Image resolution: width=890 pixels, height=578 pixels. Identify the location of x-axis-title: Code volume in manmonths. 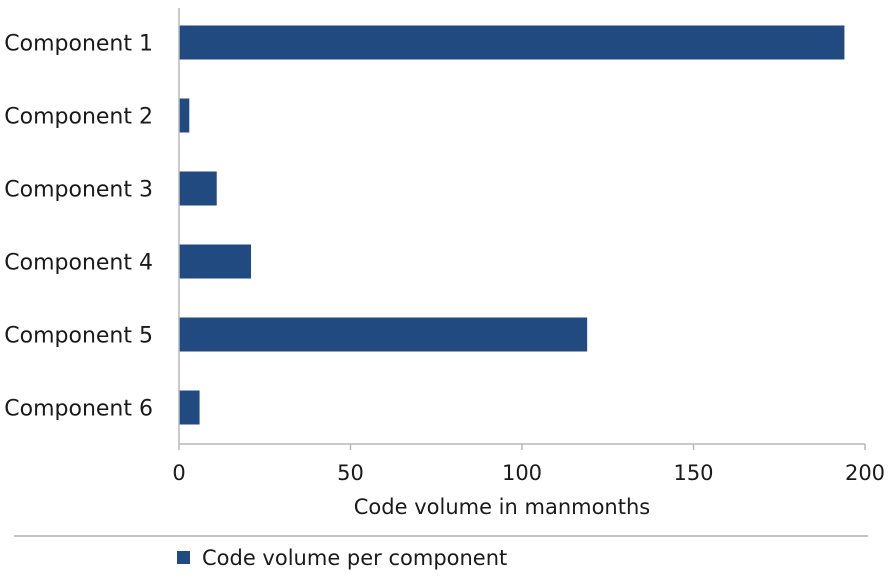
(502, 507).